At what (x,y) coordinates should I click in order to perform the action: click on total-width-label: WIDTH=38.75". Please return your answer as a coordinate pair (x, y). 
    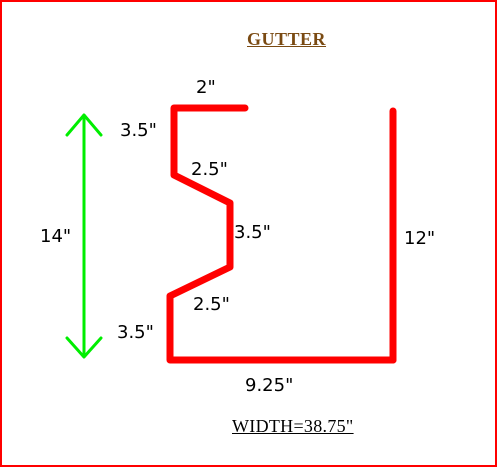
    Looking at the image, I should click on (293, 426).